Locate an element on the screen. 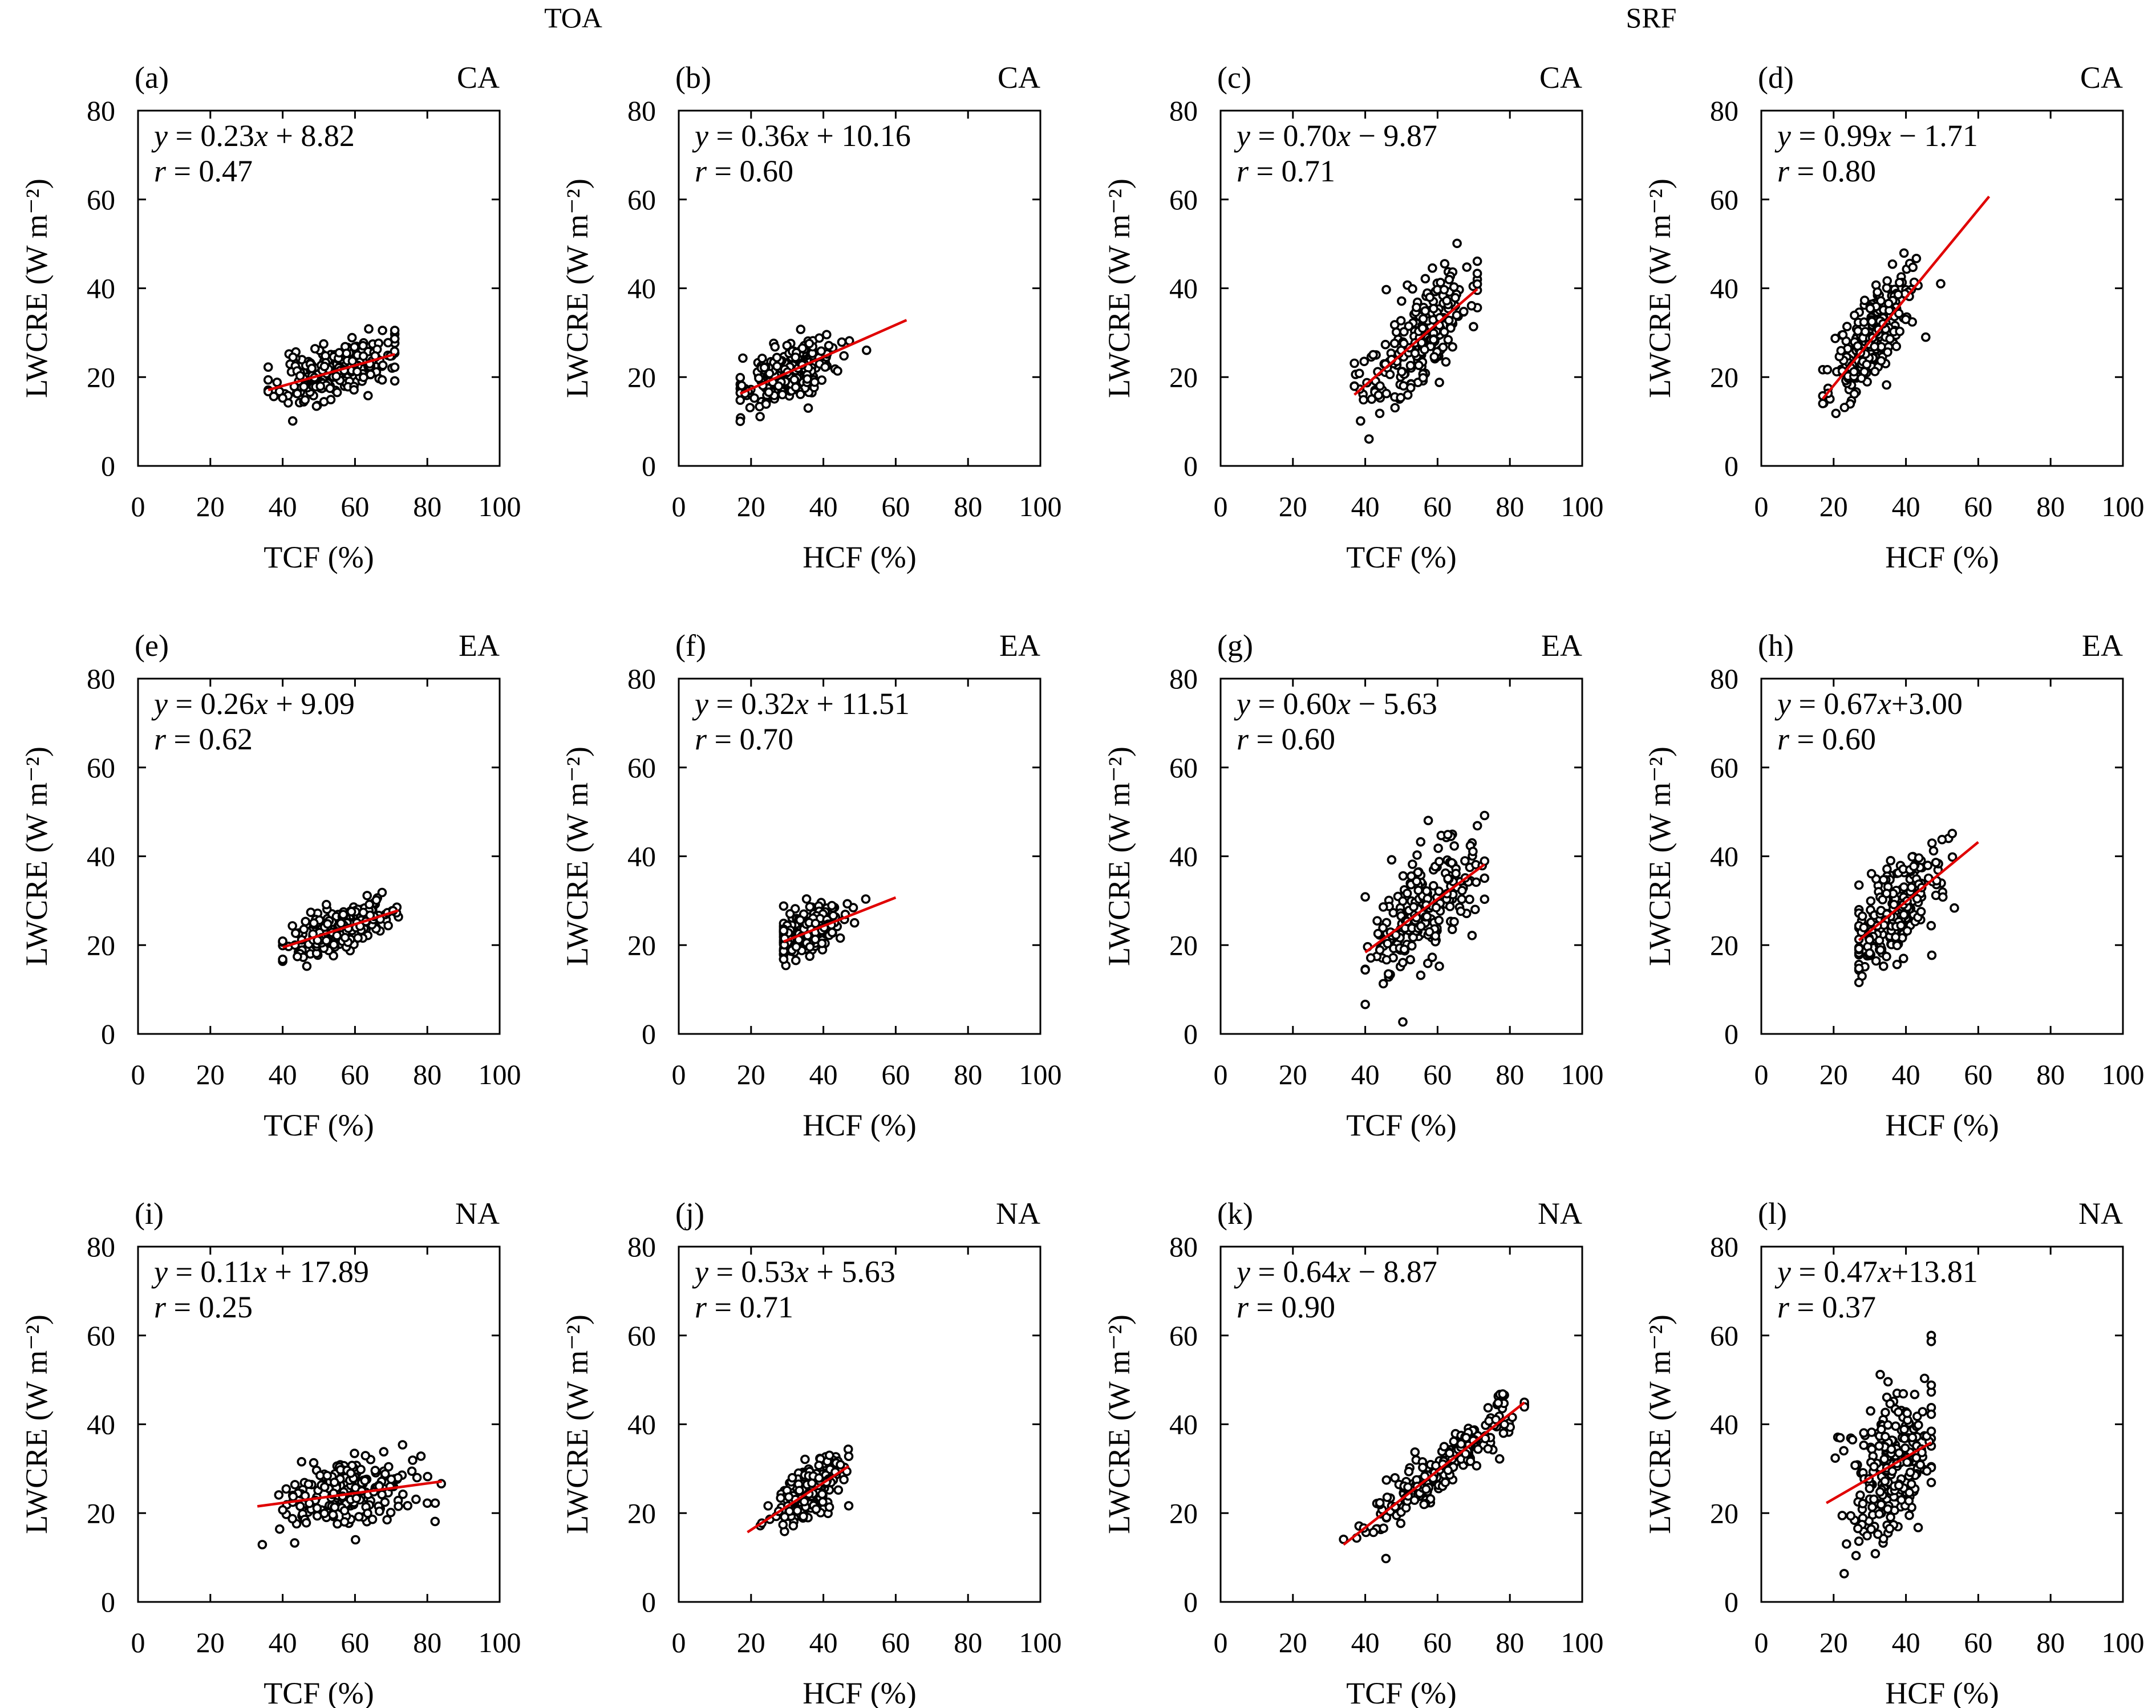  regression-equation: y = 0.99x − 1.71 is located at coordinates (1876, 136).